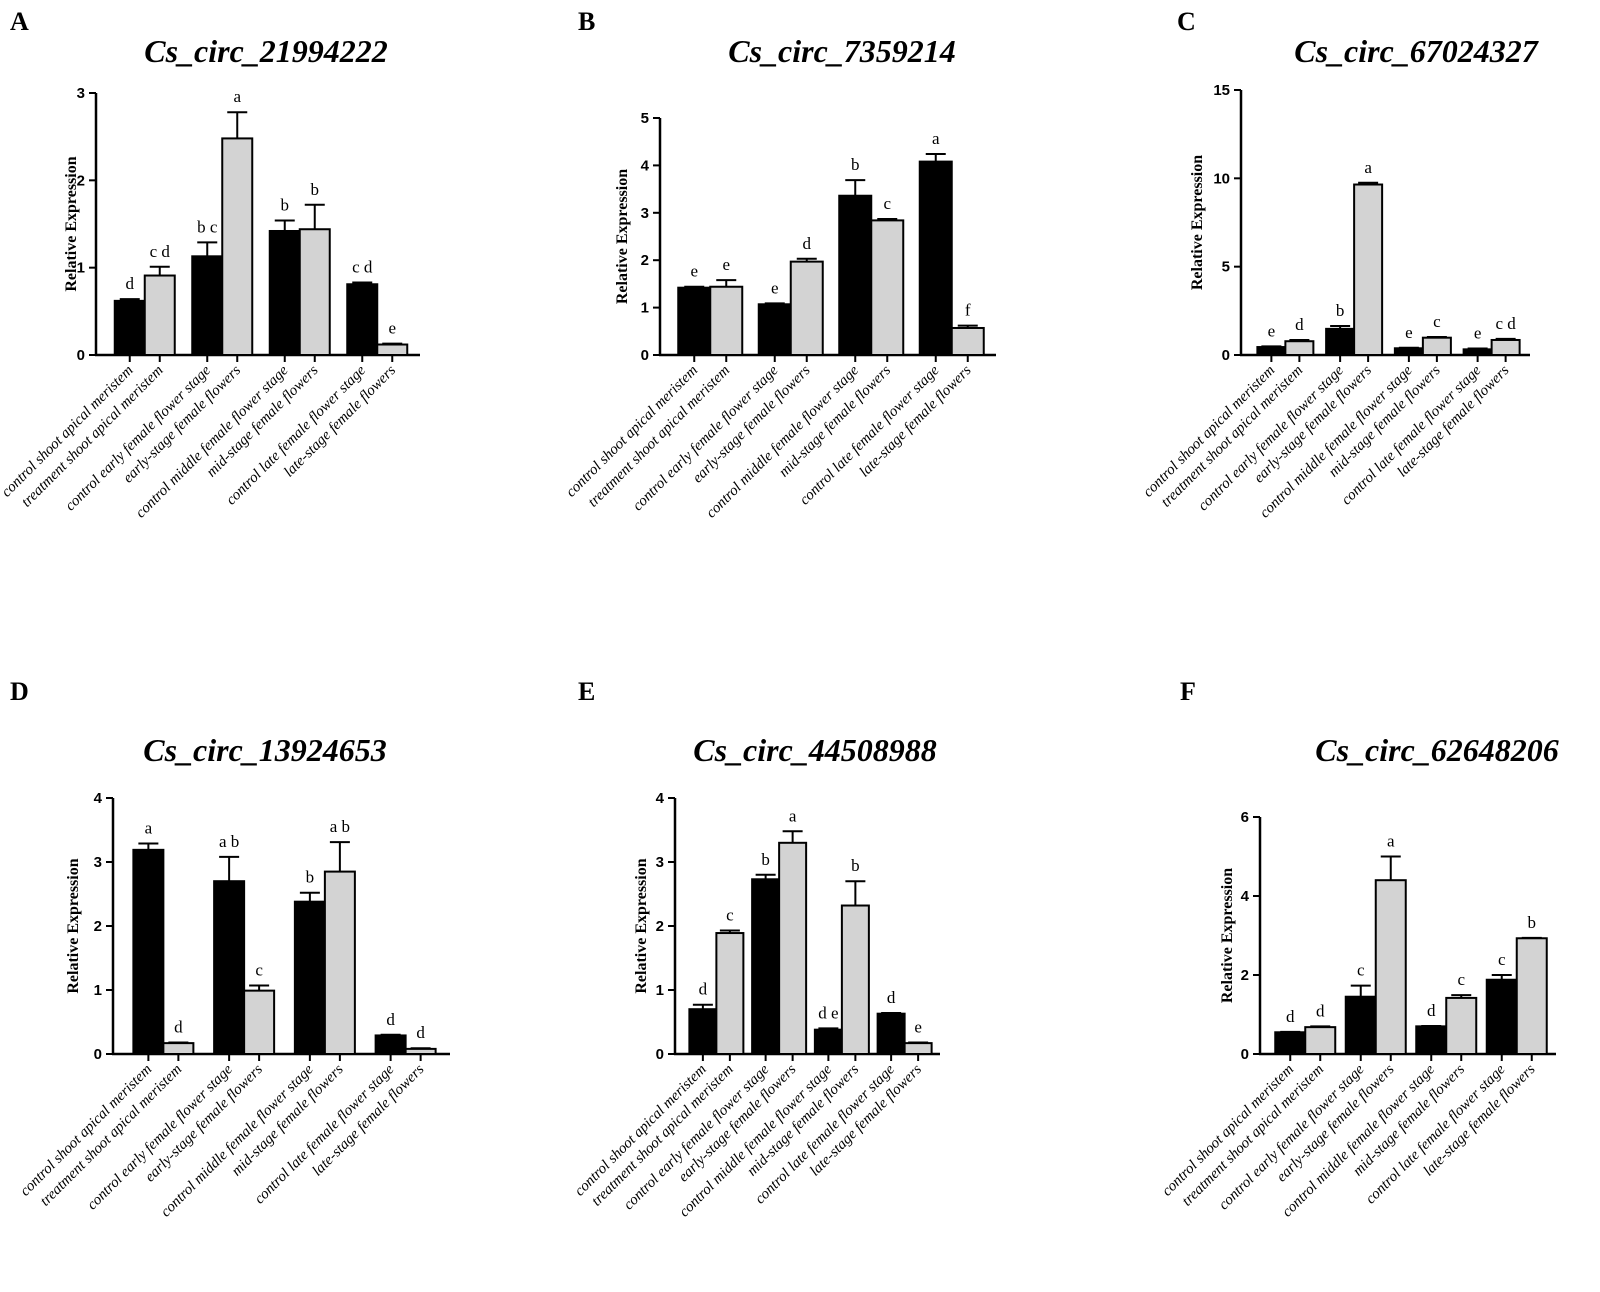 The height and width of the screenshot is (1292, 1600). What do you see at coordinates (265, 750) in the screenshot?
I see `chart-title: Cs_circ_13924653` at bounding box center [265, 750].